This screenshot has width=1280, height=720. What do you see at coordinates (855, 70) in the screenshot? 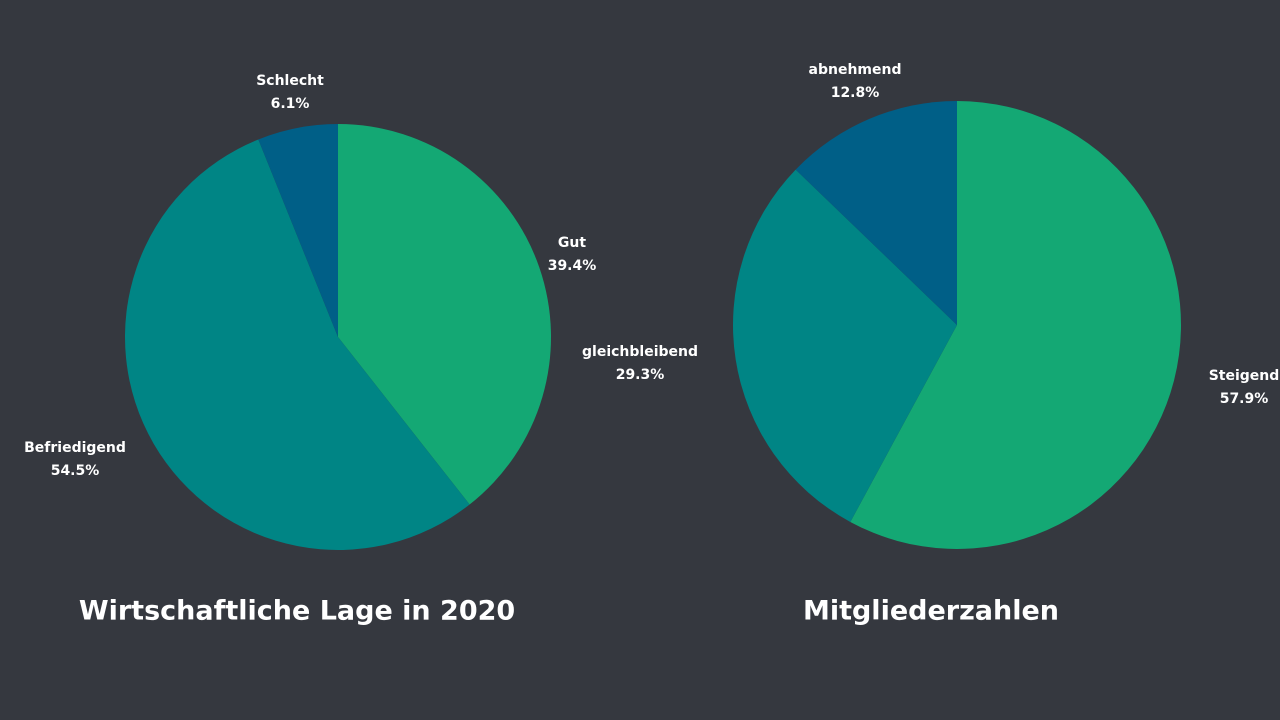
I see `slice-label: abnehmend` at bounding box center [855, 70].